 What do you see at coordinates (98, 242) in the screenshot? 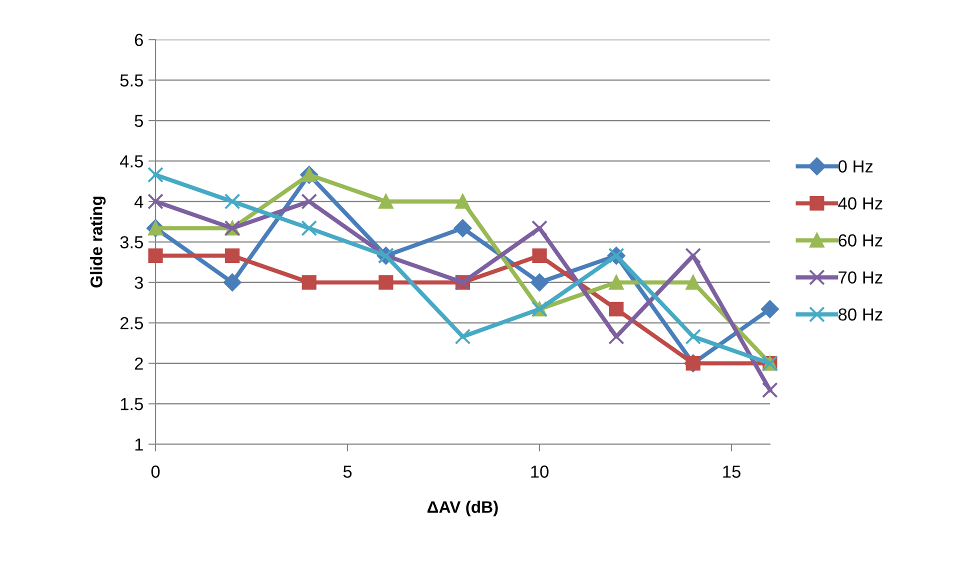
I see `y-axis-title: Glide rating` at bounding box center [98, 242].